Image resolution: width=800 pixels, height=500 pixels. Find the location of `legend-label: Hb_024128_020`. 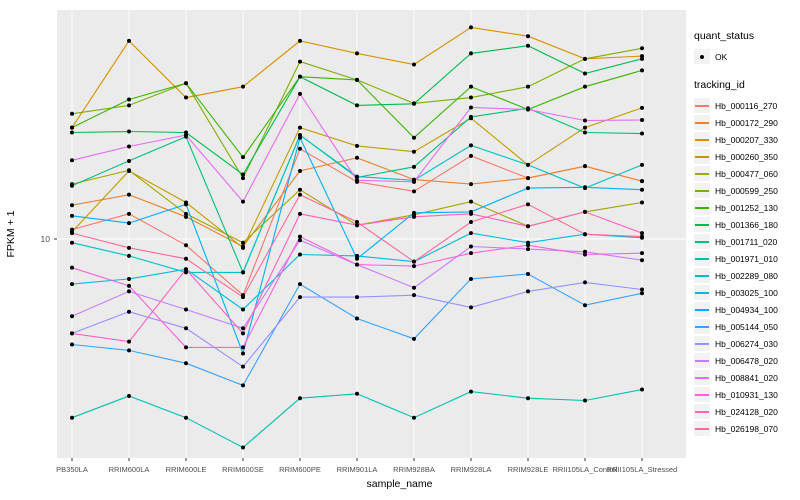

legend-label: Hb_024128_020 is located at coordinates (746, 411).